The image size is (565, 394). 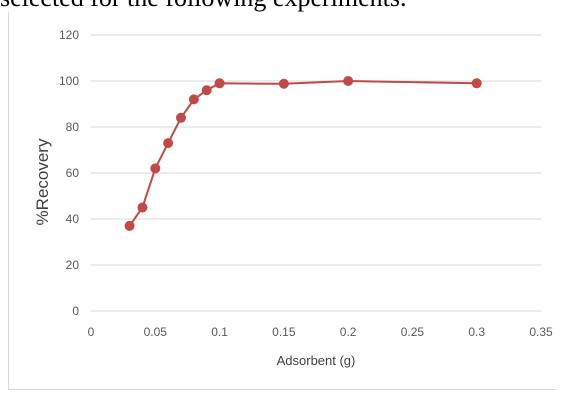 What do you see at coordinates (69, 81) in the screenshot?
I see `y-tick-label: 100` at bounding box center [69, 81].